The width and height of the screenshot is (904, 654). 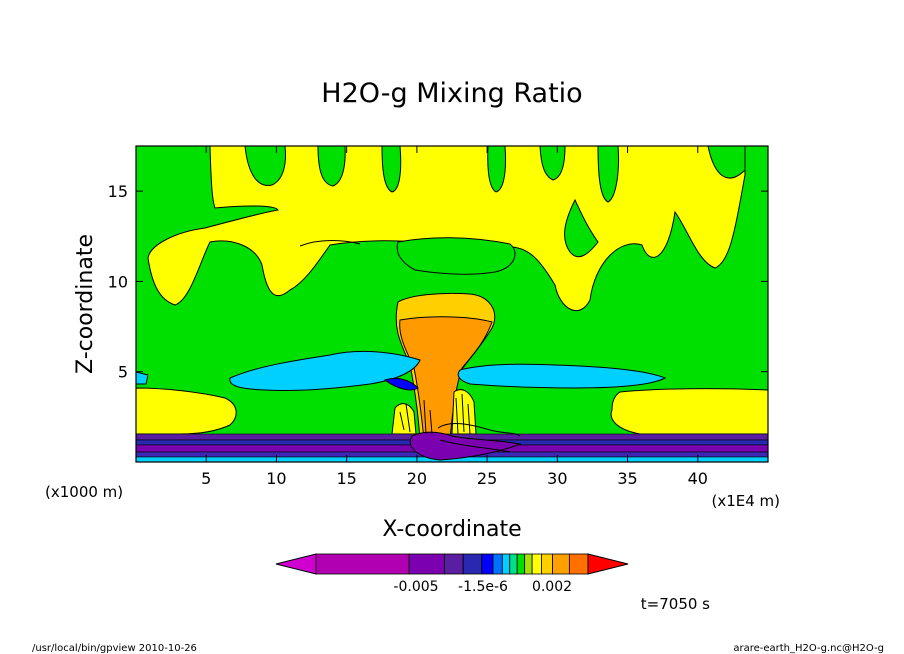 What do you see at coordinates (465, 446) in the screenshot?
I see `turbulent-blob-surface` at bounding box center [465, 446].